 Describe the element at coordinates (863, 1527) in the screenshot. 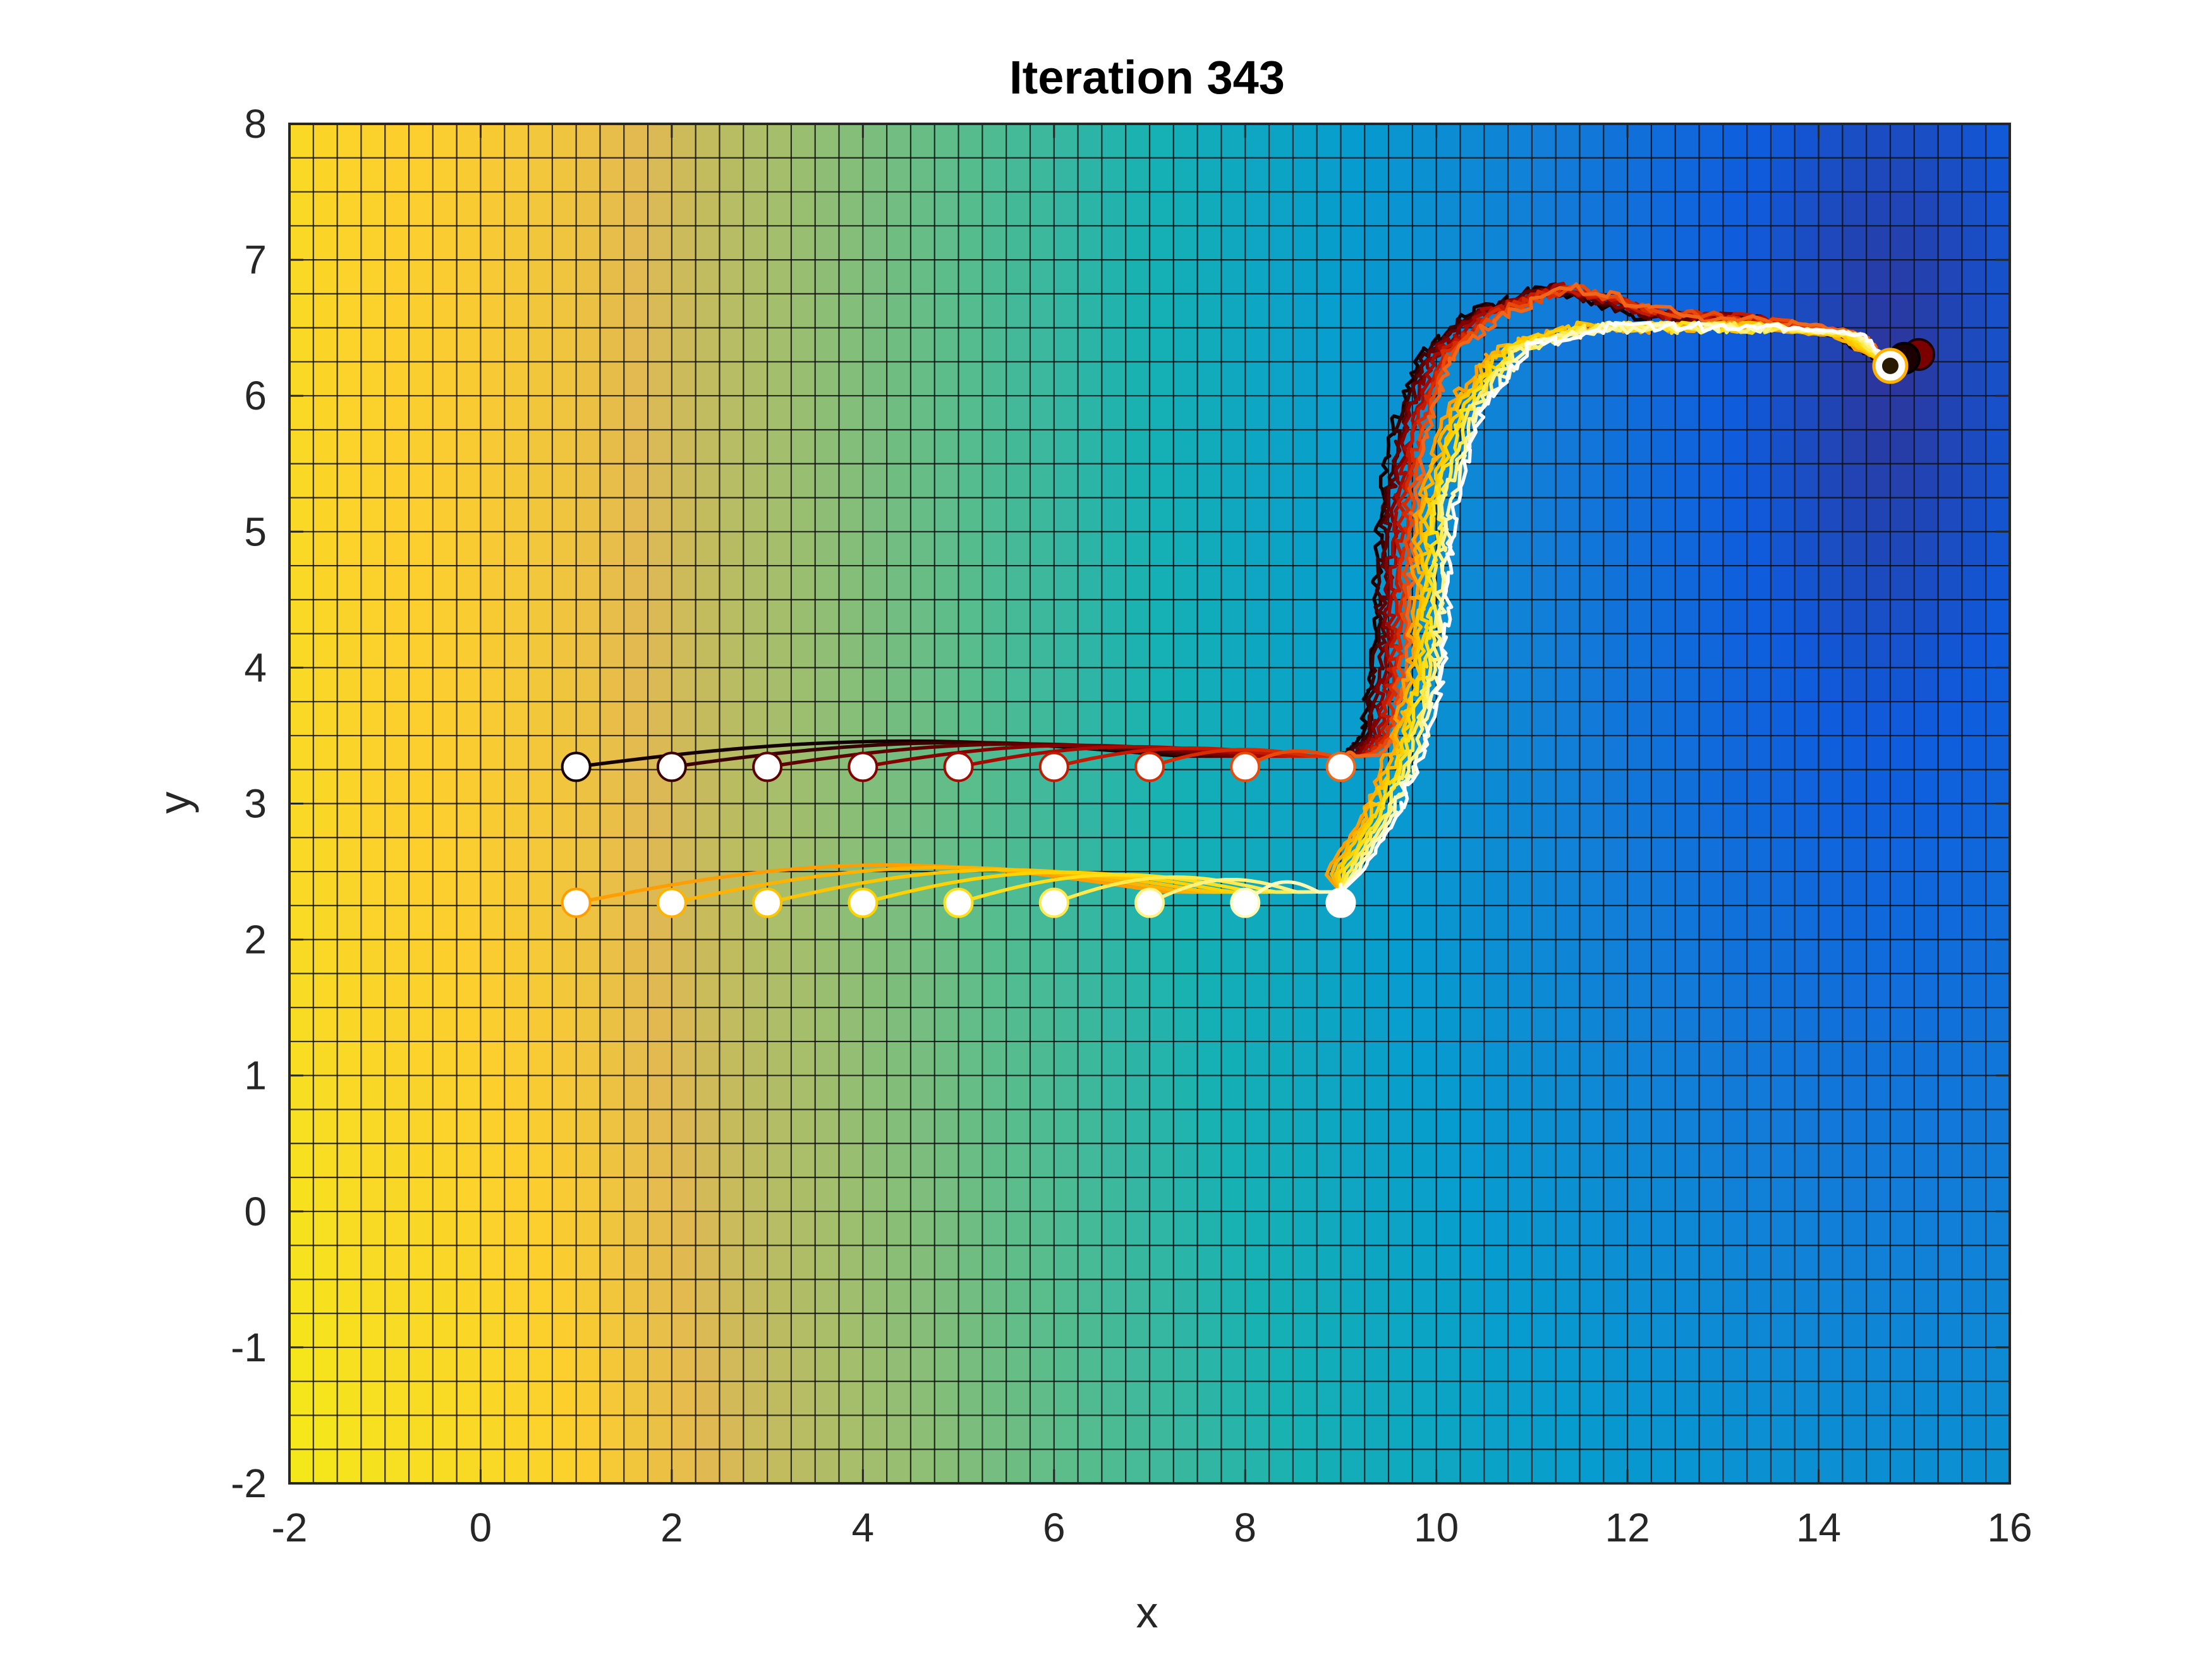

I see `x-tick-label: 4` at that location.